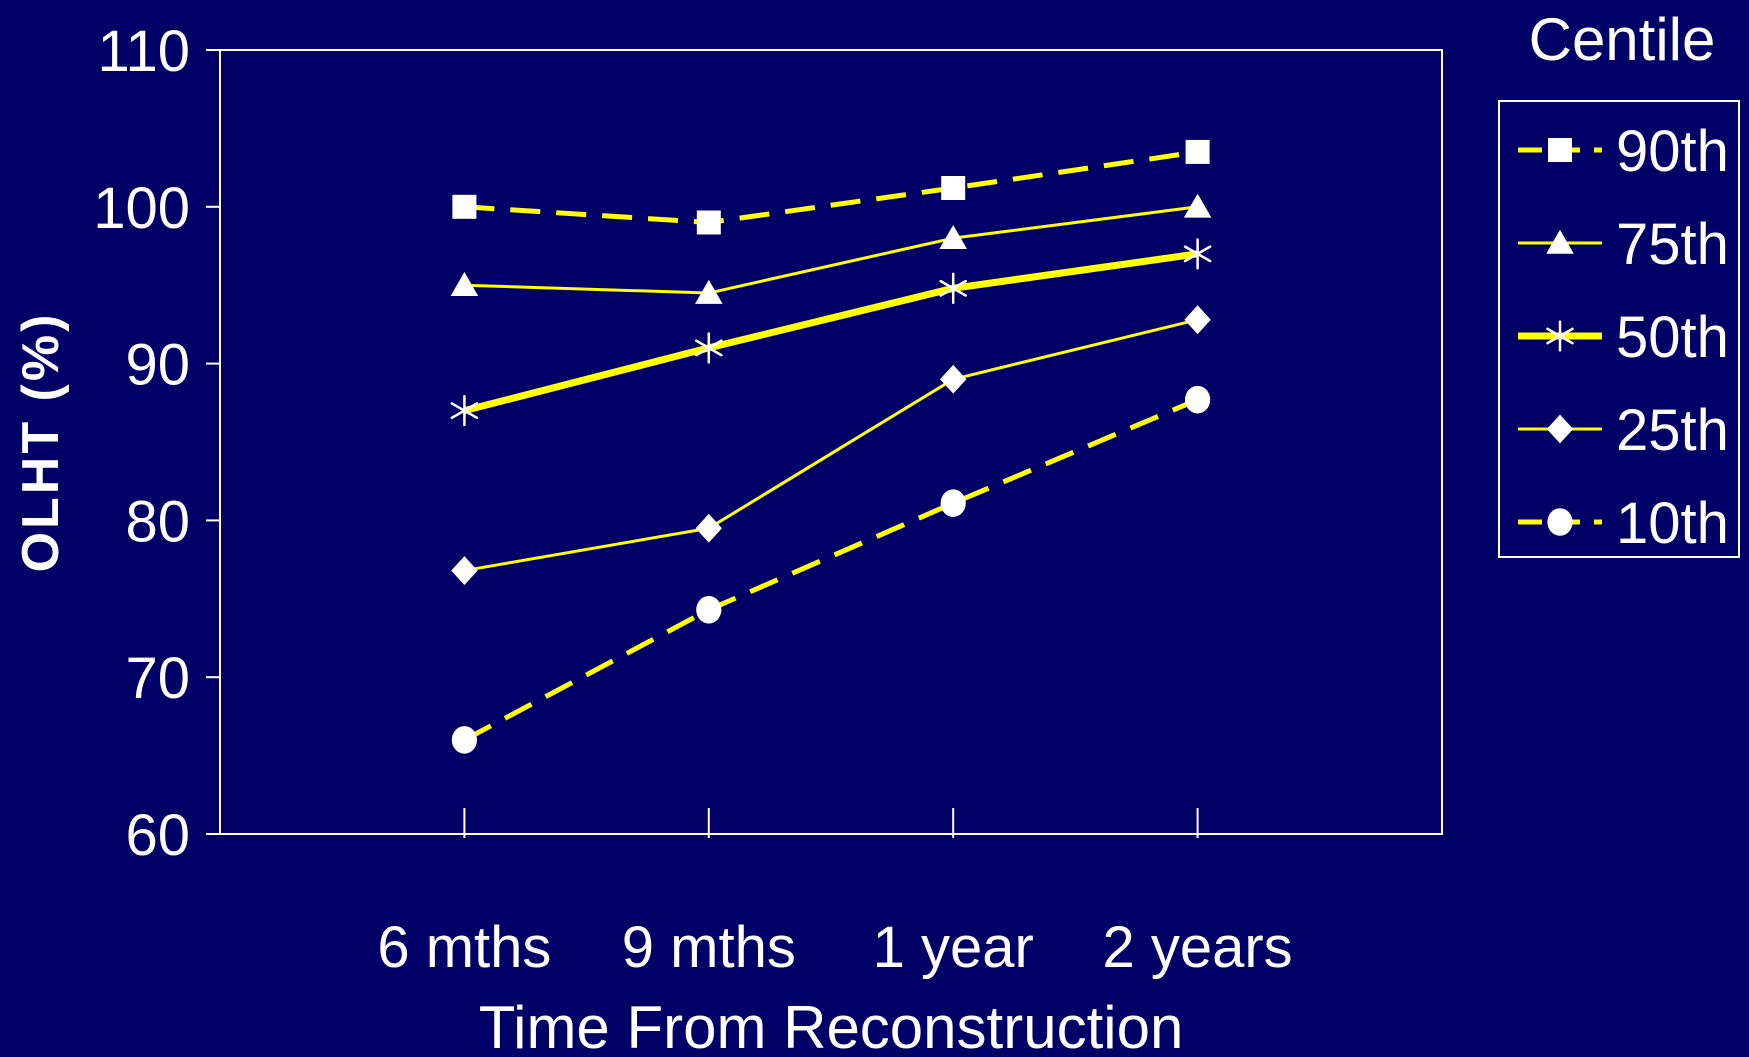 Image resolution: width=1749 pixels, height=1057 pixels. Describe the element at coordinates (1672, 244) in the screenshot. I see `legend-label: 75th` at that location.